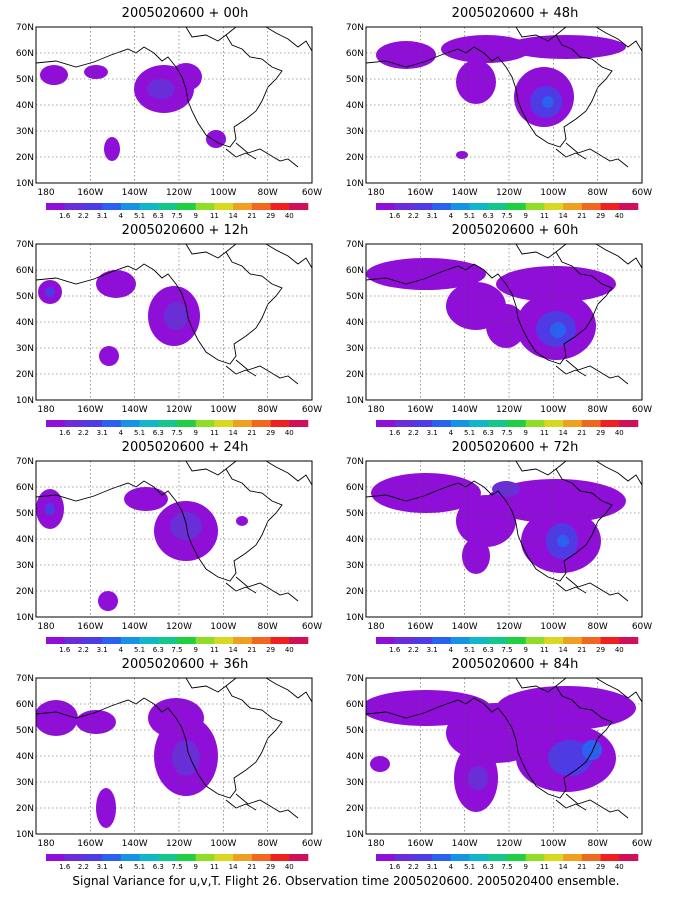  What do you see at coordinates (289, 650) in the screenshot?
I see `colorbar-label: 40` at bounding box center [289, 650].